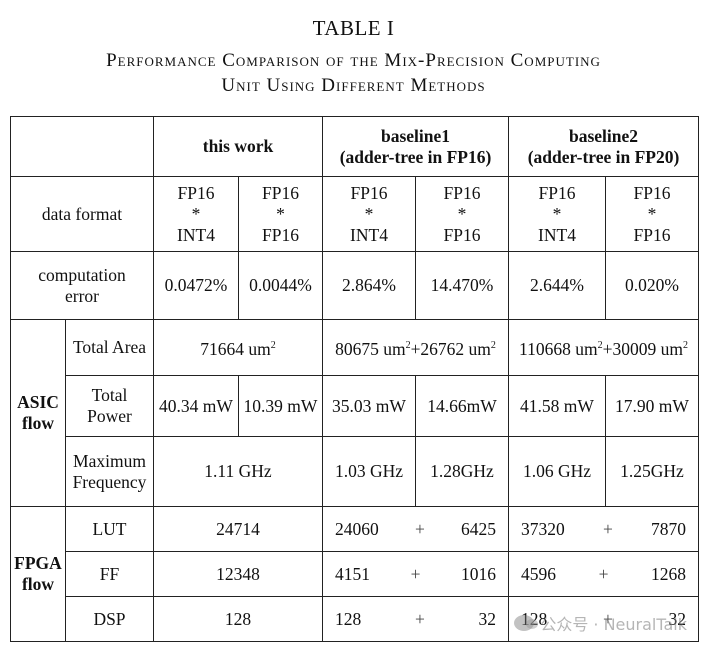 The width and height of the screenshot is (707, 651). Describe the element at coordinates (462, 285) in the screenshot. I see `error-cell: 14.470%` at that location.